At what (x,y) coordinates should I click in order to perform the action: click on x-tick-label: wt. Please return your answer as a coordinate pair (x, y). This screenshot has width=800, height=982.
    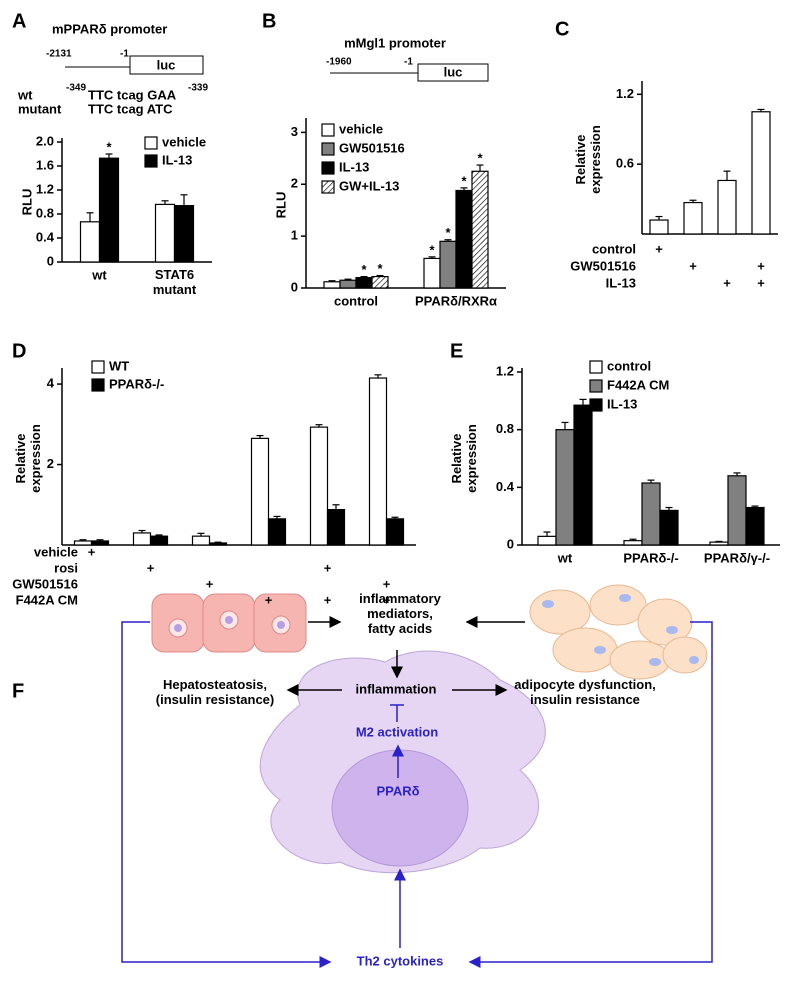
    Looking at the image, I should click on (565, 557).